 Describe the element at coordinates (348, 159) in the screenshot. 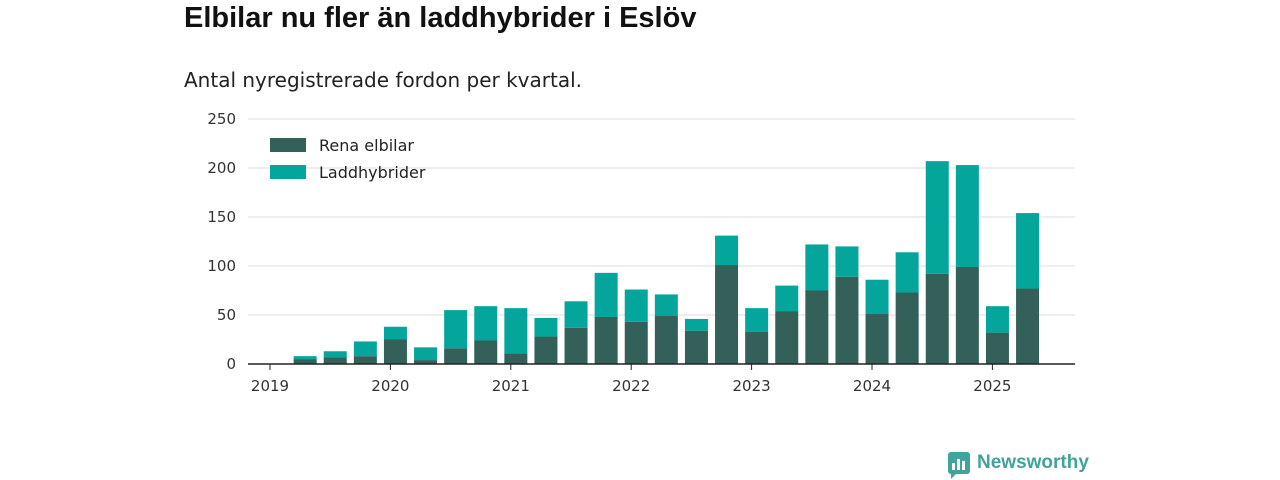

I see `legend: Rena elbilar Laddhybrider` at that location.